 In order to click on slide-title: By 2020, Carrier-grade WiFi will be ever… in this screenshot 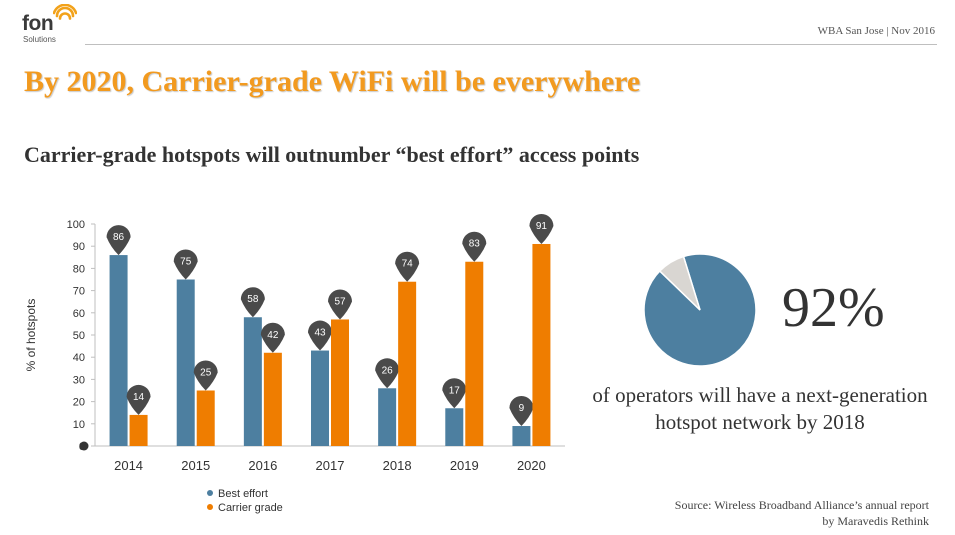, I will do `click(332, 81)`.